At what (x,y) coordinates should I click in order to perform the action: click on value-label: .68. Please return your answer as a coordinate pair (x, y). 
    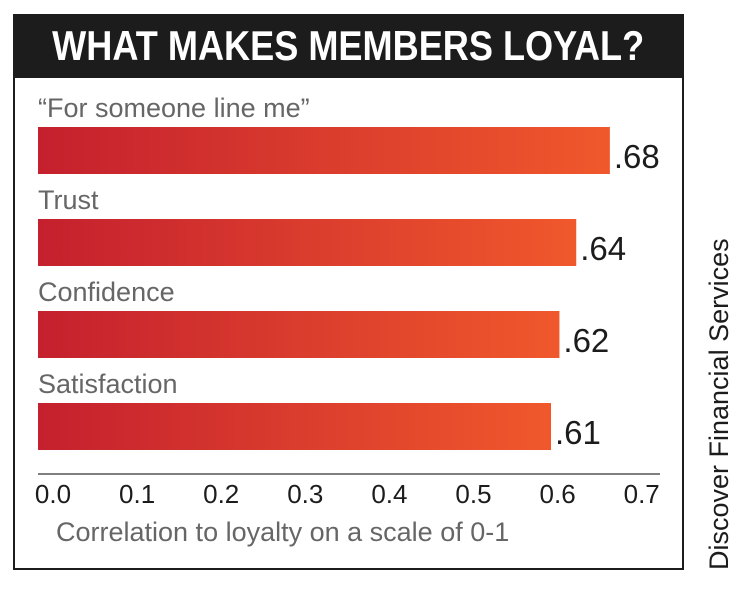
    Looking at the image, I should click on (637, 156).